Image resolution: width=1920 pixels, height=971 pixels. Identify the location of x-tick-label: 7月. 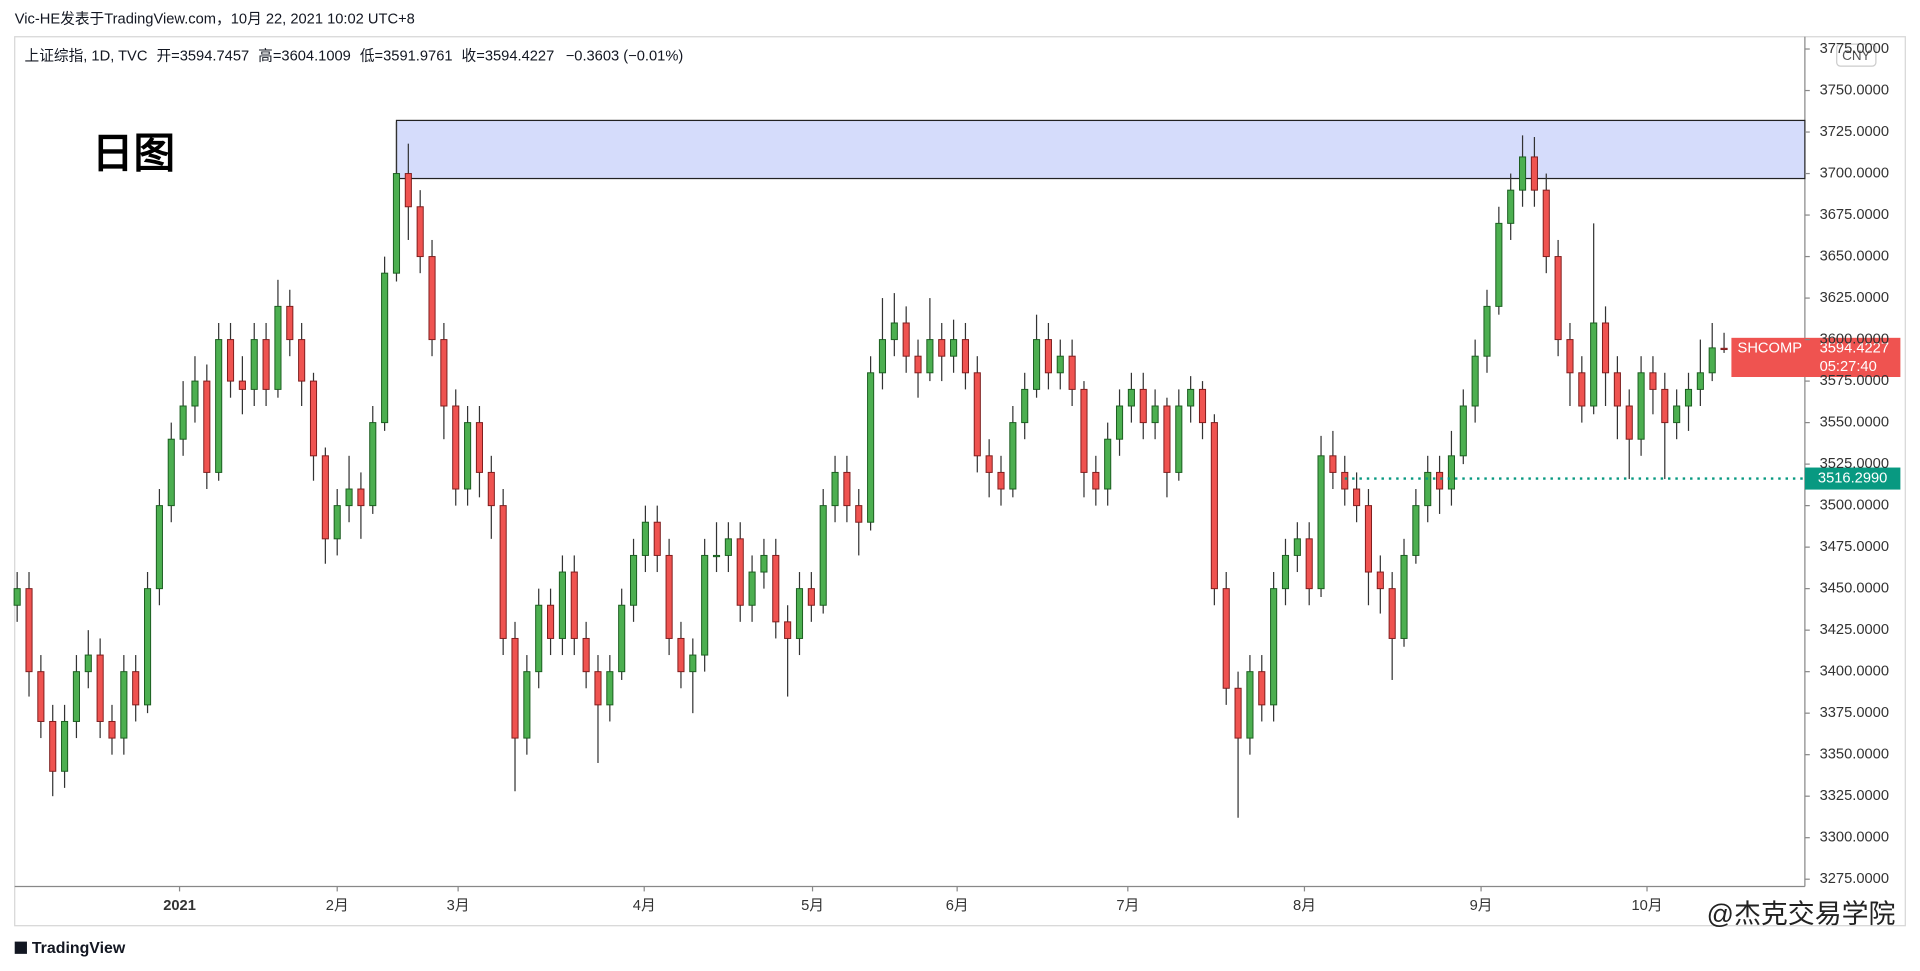
(1127, 906).